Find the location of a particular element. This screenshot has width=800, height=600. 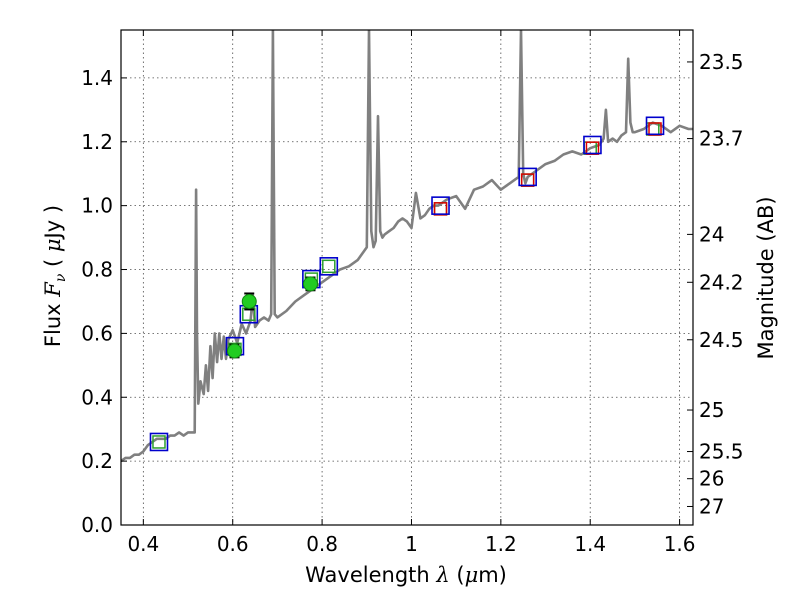

magnitude-tick-label: 23.5 is located at coordinates (721, 62).